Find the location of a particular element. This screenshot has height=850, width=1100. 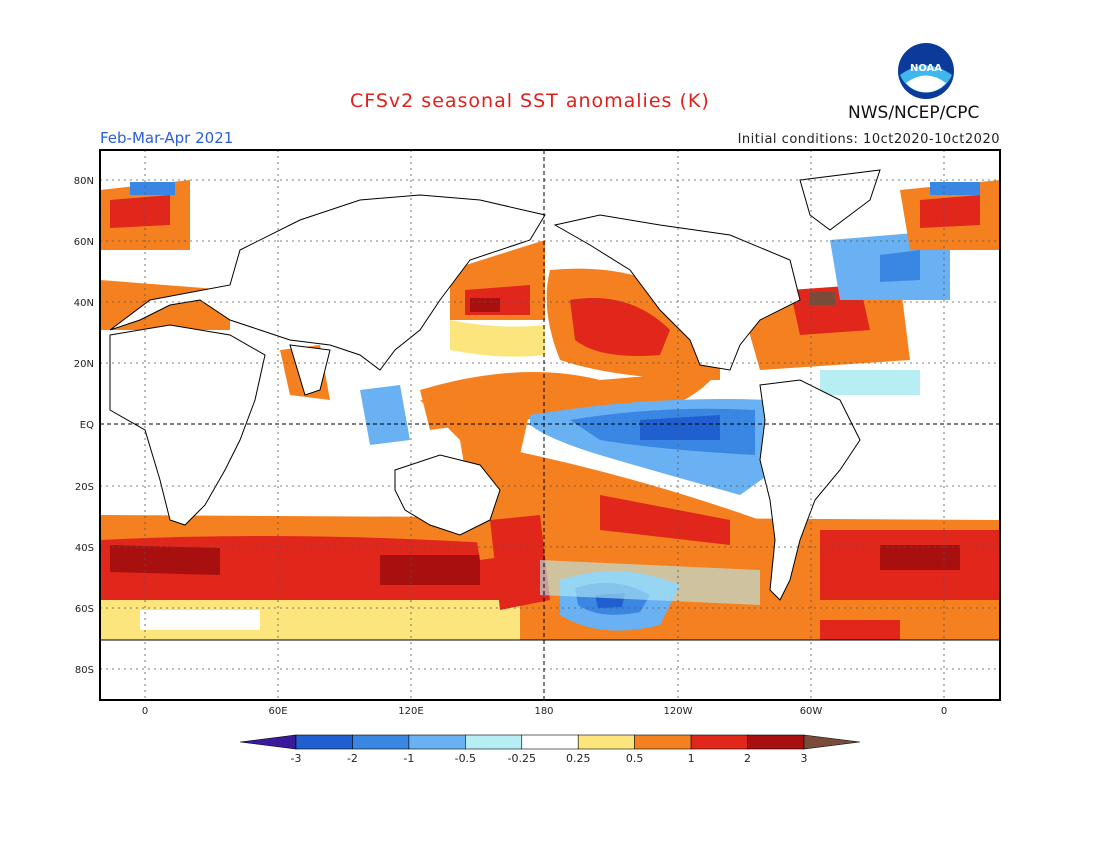

lat-label: 40S is located at coordinates (84, 548).